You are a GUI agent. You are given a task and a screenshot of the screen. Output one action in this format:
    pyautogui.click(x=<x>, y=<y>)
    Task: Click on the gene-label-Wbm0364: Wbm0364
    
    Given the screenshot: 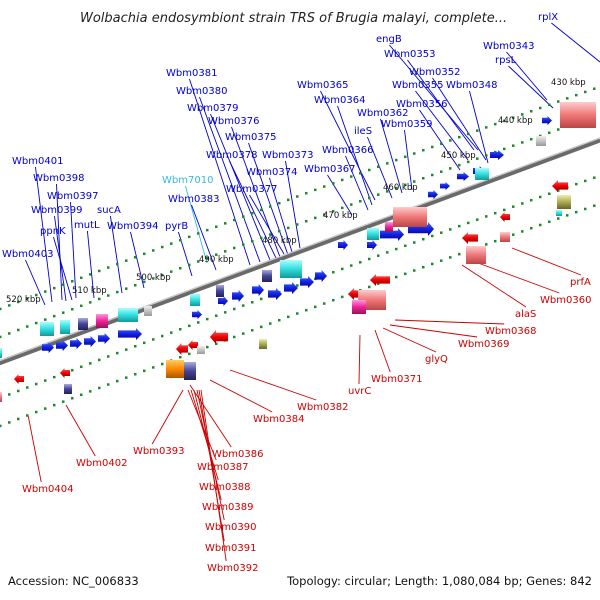 What is the action you would take?
    pyautogui.click(x=339, y=100)
    